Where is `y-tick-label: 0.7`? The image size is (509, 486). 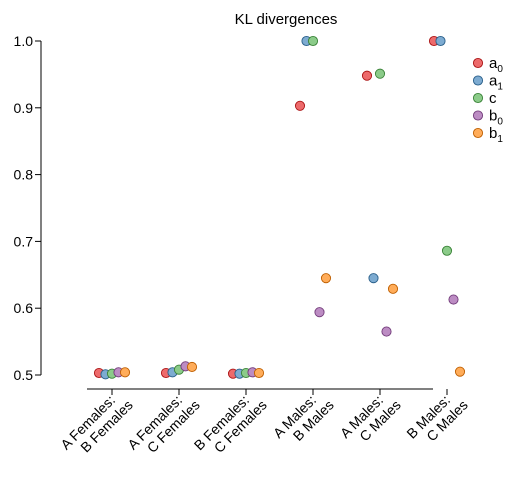
y-tick-label: 0.7 is located at coordinates (24, 241).